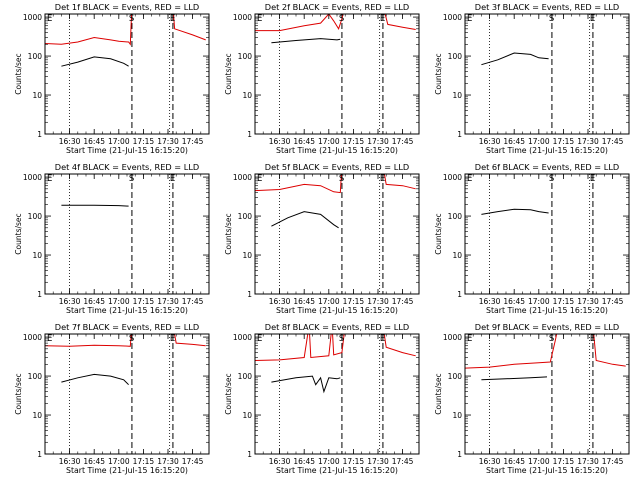 The image size is (640, 480). Describe the element at coordinates (127, 7) in the screenshot. I see `panel-title: Det 1f BLACK = Events, RED = LLD` at that location.